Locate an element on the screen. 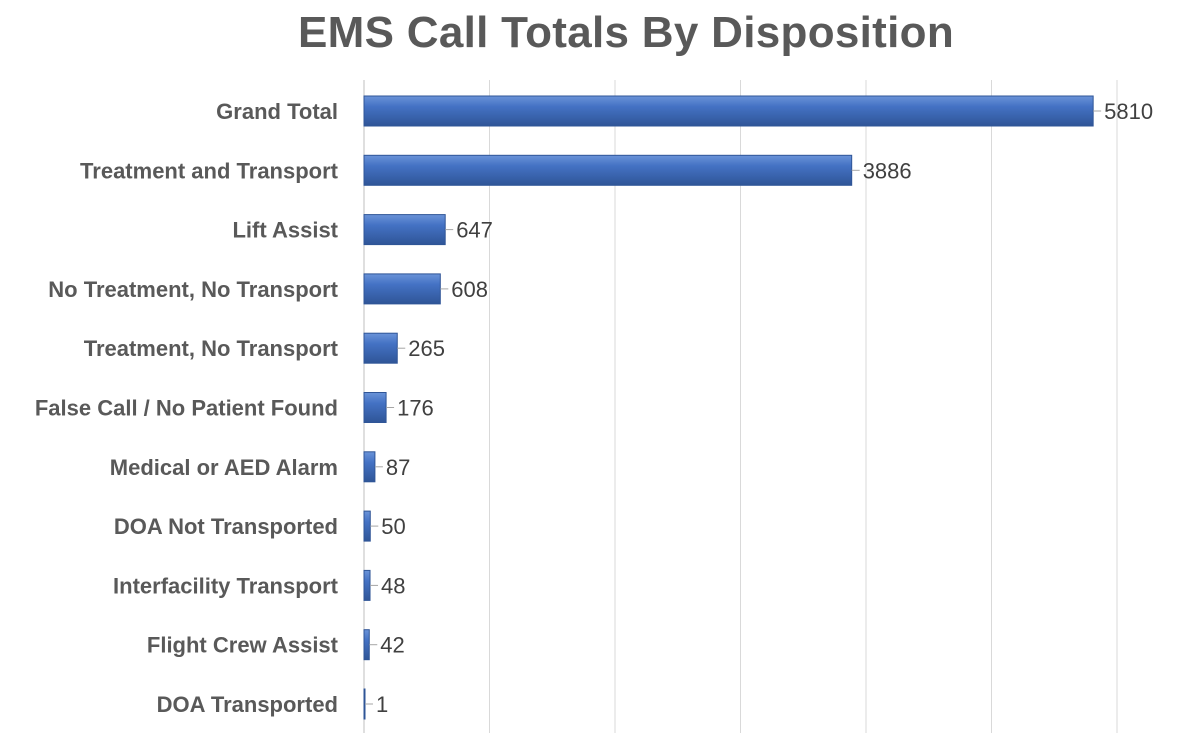  category-label: Interfacility Transport is located at coordinates (226, 585).